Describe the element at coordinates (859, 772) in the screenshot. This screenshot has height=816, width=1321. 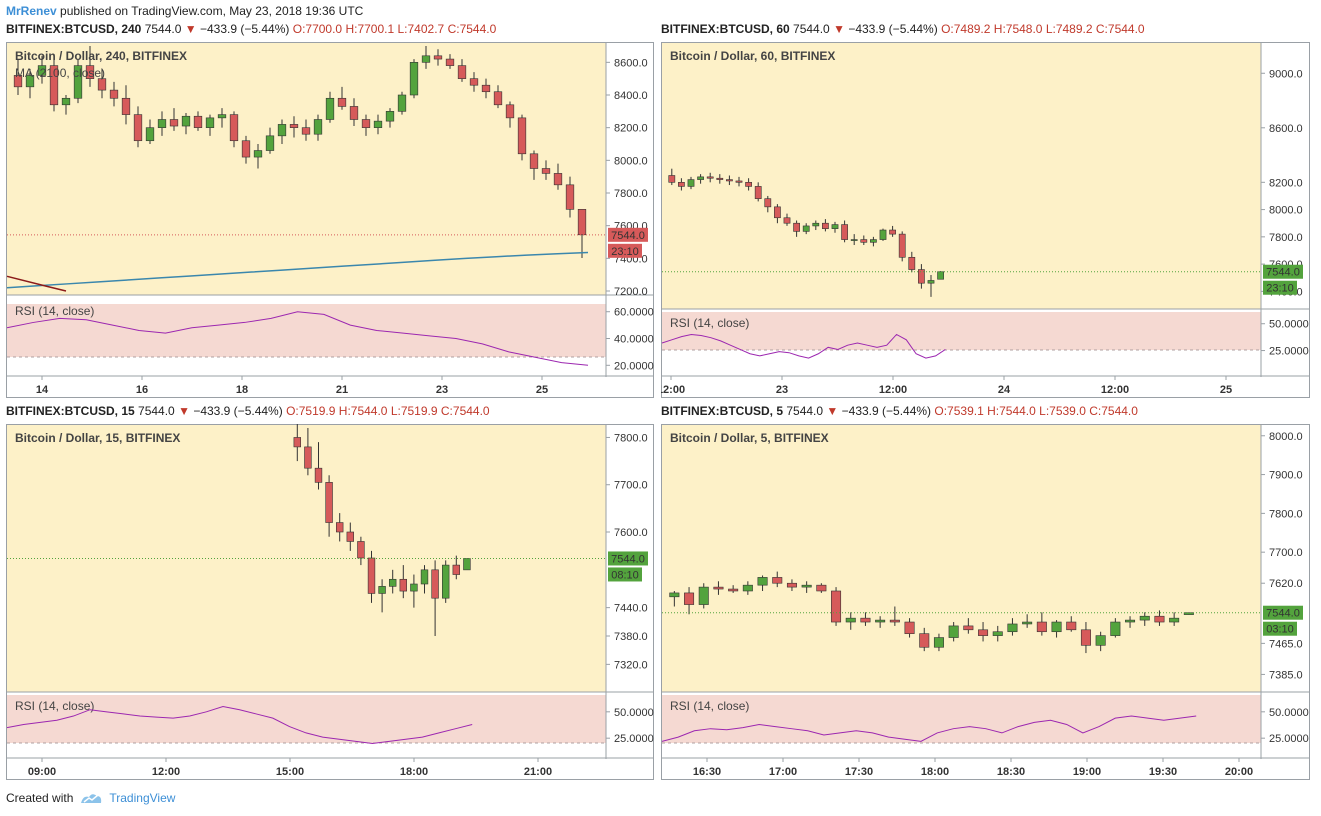
I see `x-tick-label: 17:30` at that location.